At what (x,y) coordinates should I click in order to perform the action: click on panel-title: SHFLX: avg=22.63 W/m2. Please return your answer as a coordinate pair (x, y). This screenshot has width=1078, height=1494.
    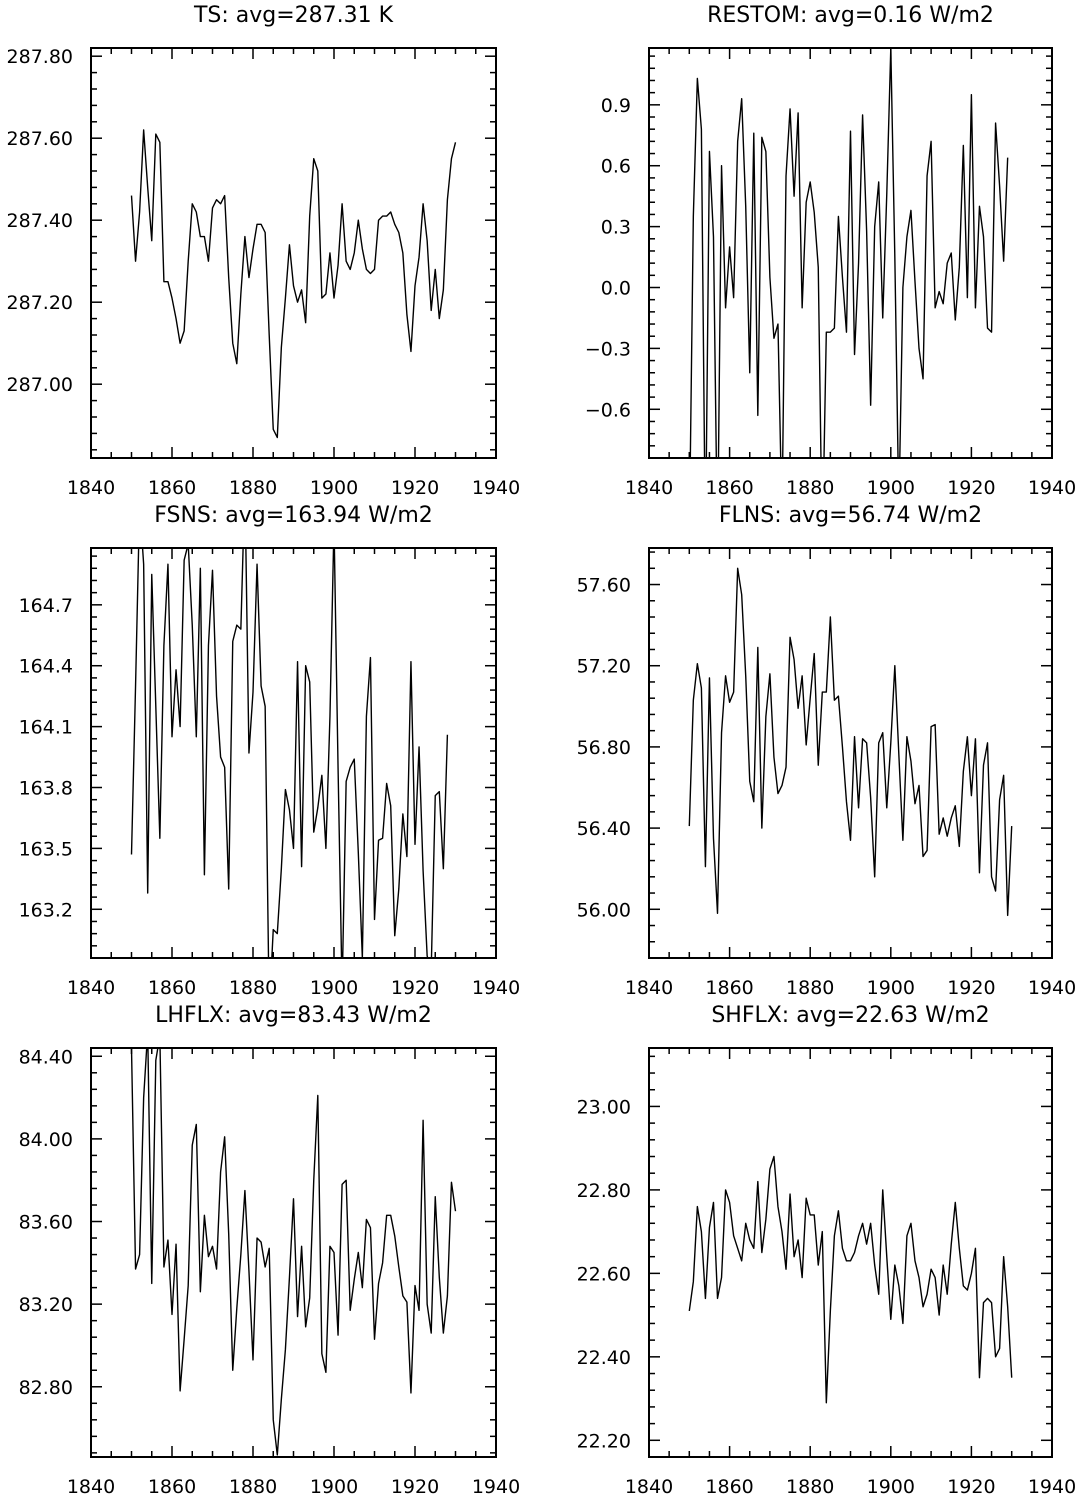
    Looking at the image, I should click on (850, 1015).